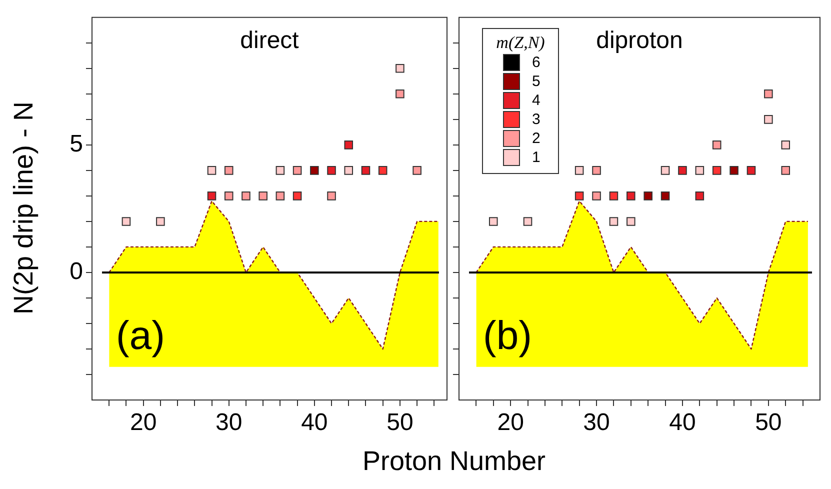  I want to click on legend-label: 5, so click(536, 81).